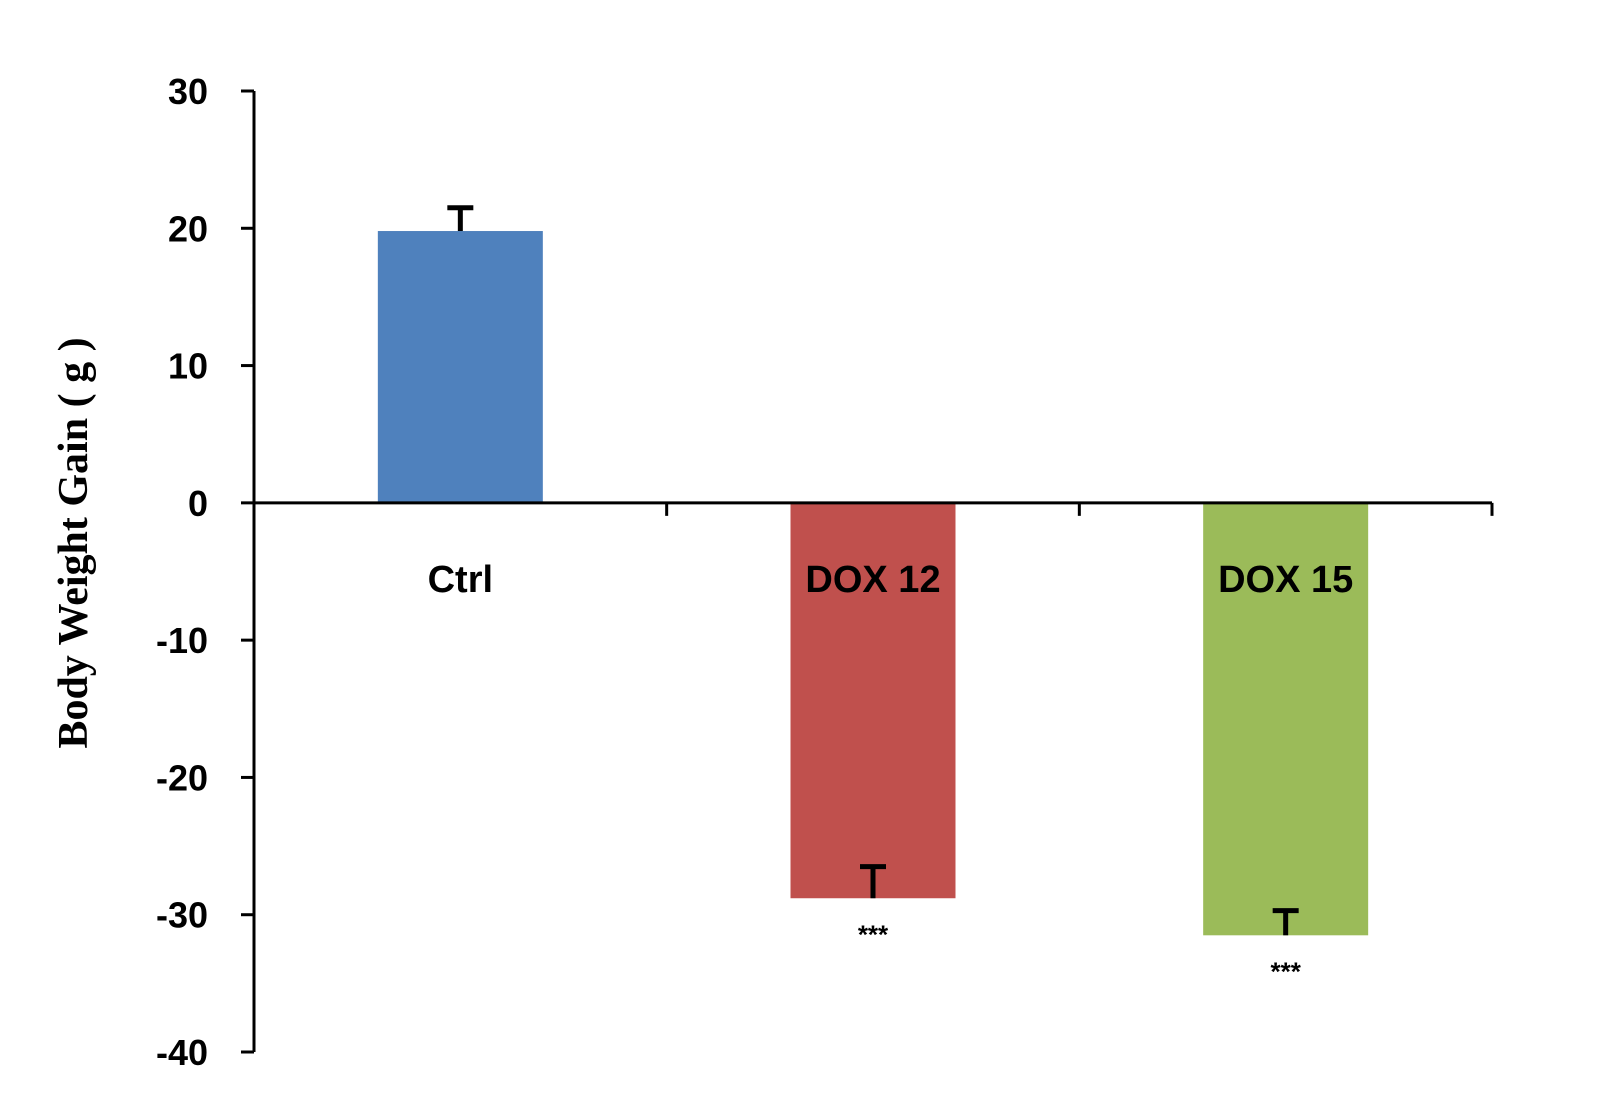 The image size is (1618, 1111). Describe the element at coordinates (182, 777) in the screenshot. I see `y-tick-label: -20` at that location.